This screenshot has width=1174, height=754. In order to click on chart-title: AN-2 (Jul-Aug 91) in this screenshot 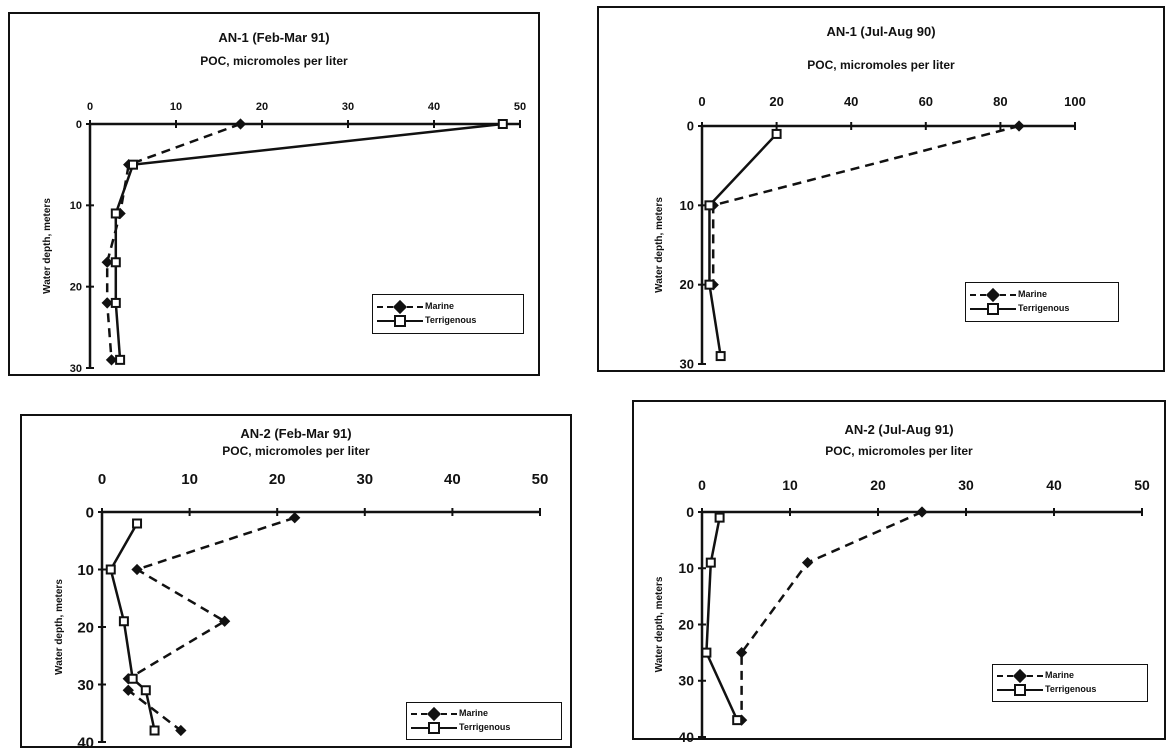, I will do `click(899, 429)`.